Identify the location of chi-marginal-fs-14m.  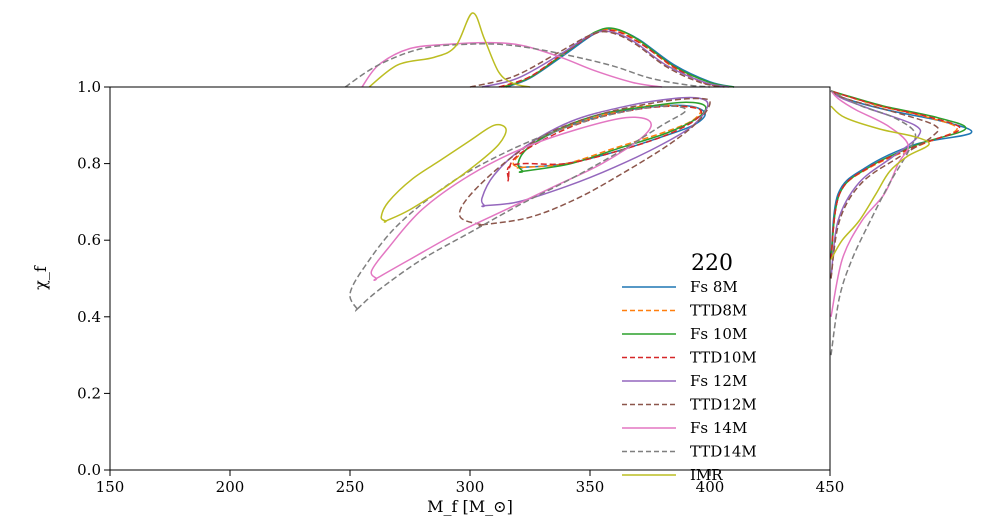
(870, 203).